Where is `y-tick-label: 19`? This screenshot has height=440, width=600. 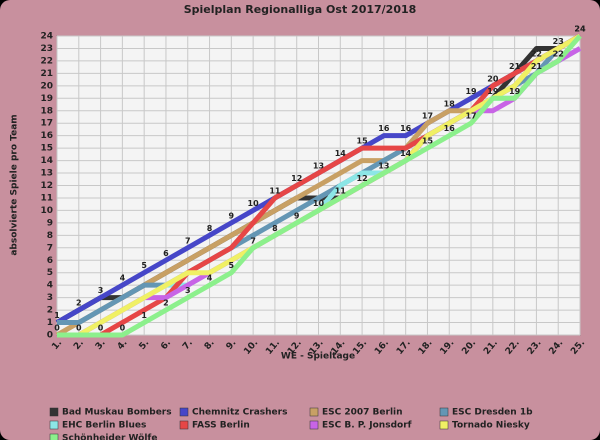 y-tick-label: 19 is located at coordinates (46, 99).